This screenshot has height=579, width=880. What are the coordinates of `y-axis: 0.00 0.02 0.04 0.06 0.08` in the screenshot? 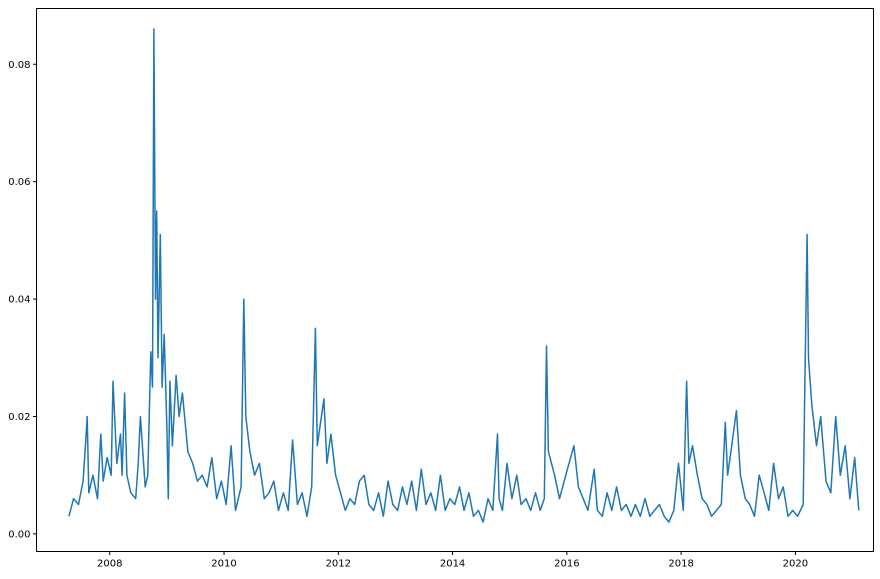 It's located at (22, 300).